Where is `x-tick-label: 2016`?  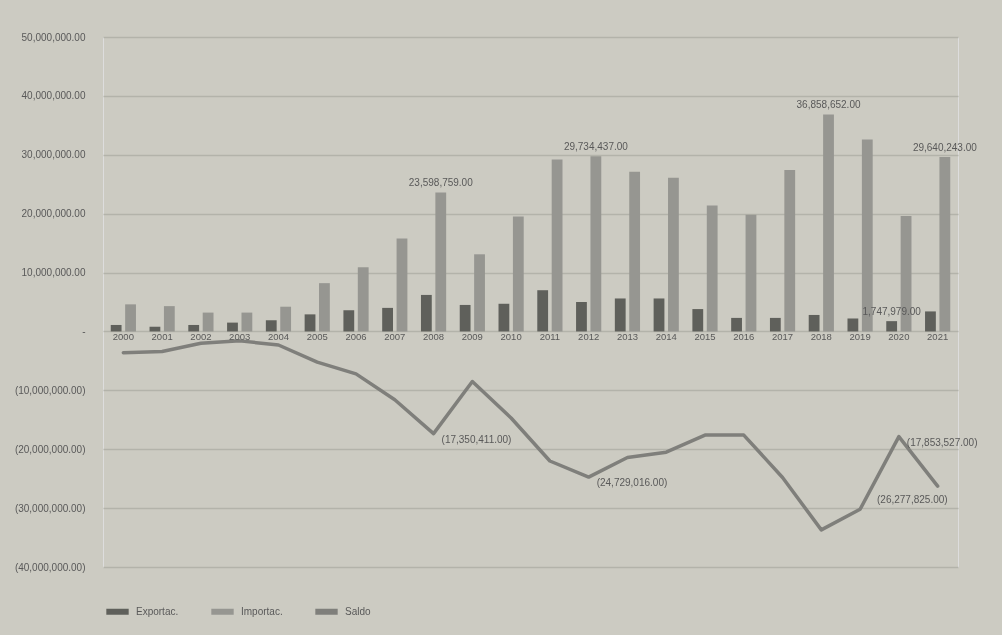 x-tick-label: 2016 is located at coordinates (744, 336).